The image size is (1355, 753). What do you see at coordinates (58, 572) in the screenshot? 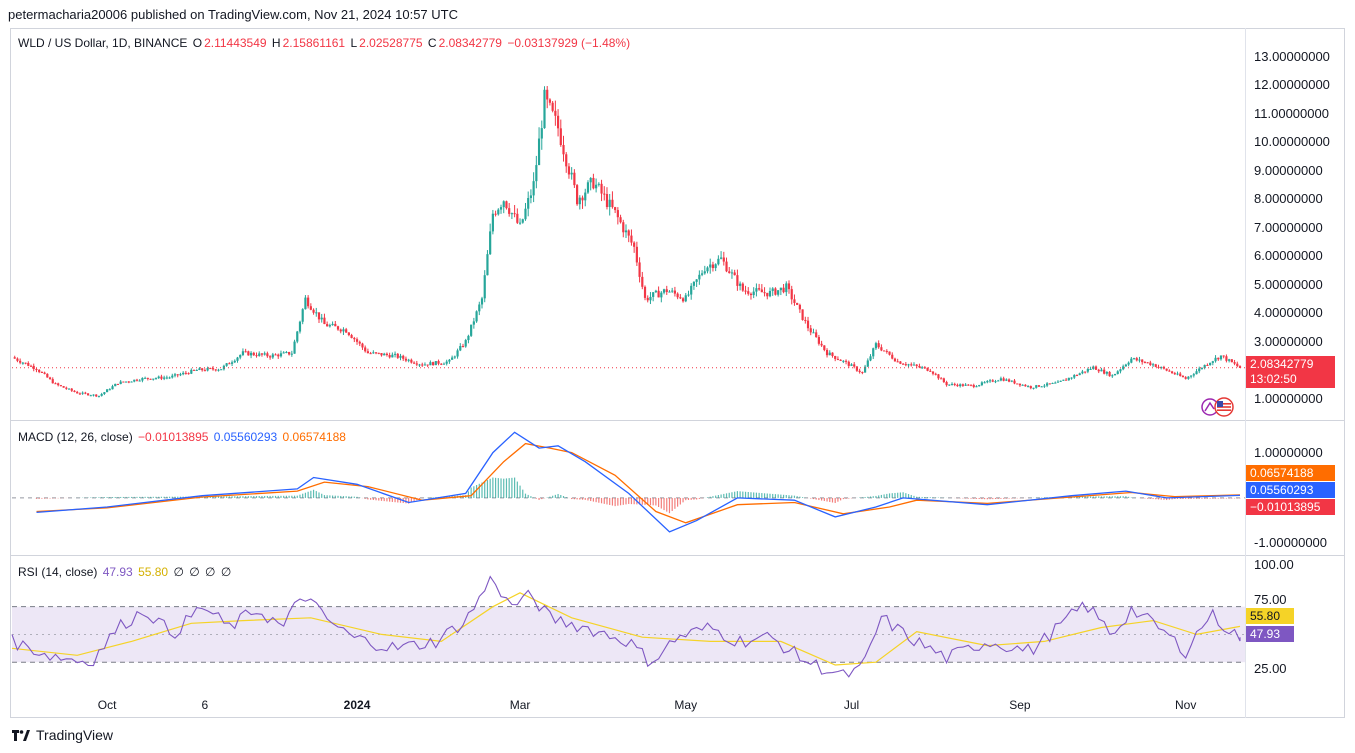
I see `rsi-title: RSI (14, close)` at bounding box center [58, 572].